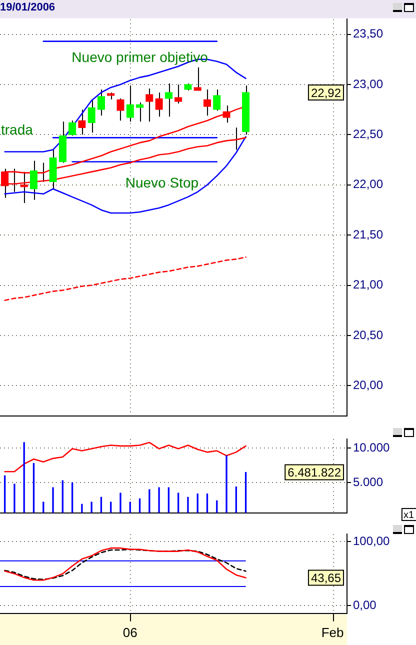 This screenshot has height=645, width=416. What do you see at coordinates (125, 278) in the screenshot?
I see `line-series` at bounding box center [125, 278].